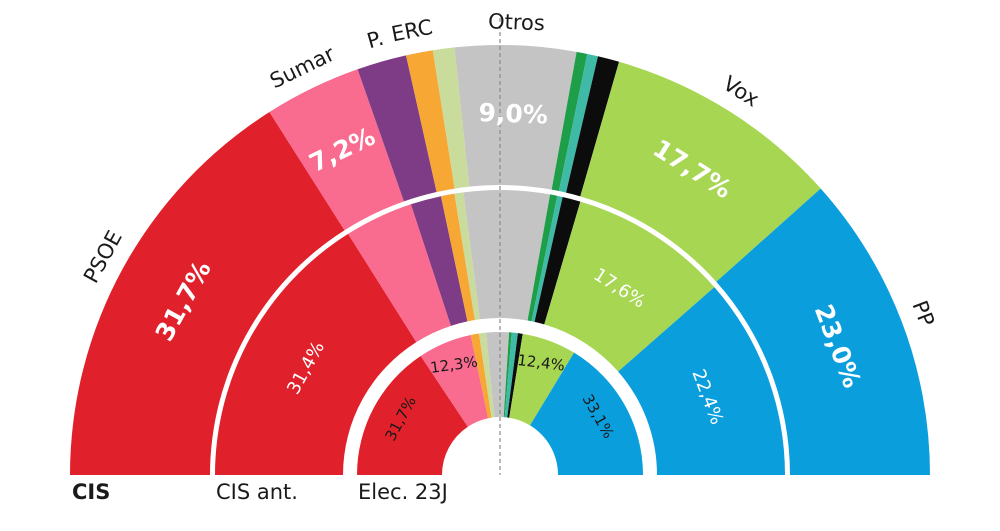 The width and height of the screenshot is (1000, 531). Describe the element at coordinates (586, 413) in the screenshot. I see `segment-elec-23j-pp` at that location.